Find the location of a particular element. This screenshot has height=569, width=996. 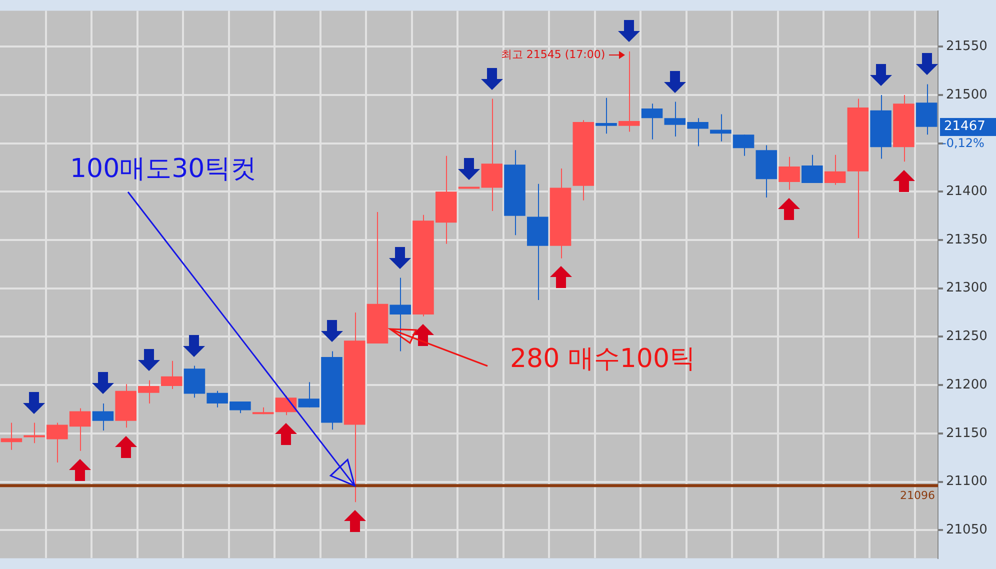

y-tick-label: 21500 is located at coordinates (967, 94).